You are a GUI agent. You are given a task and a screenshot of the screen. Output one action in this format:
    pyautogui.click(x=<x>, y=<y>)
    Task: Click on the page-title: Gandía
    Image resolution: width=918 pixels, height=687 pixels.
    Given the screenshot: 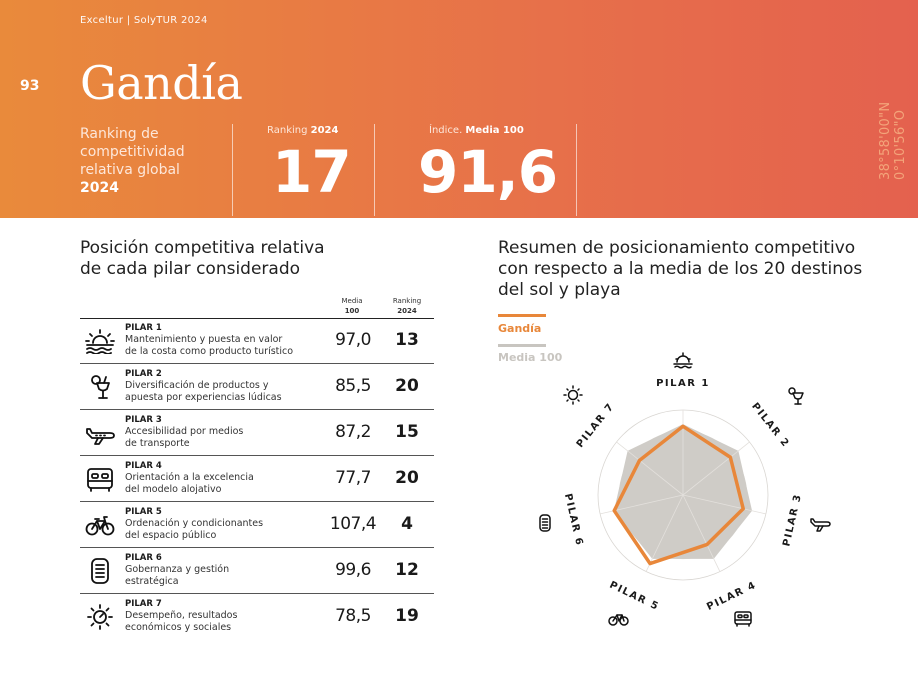 What is the action you would take?
    pyautogui.click(x=161, y=83)
    